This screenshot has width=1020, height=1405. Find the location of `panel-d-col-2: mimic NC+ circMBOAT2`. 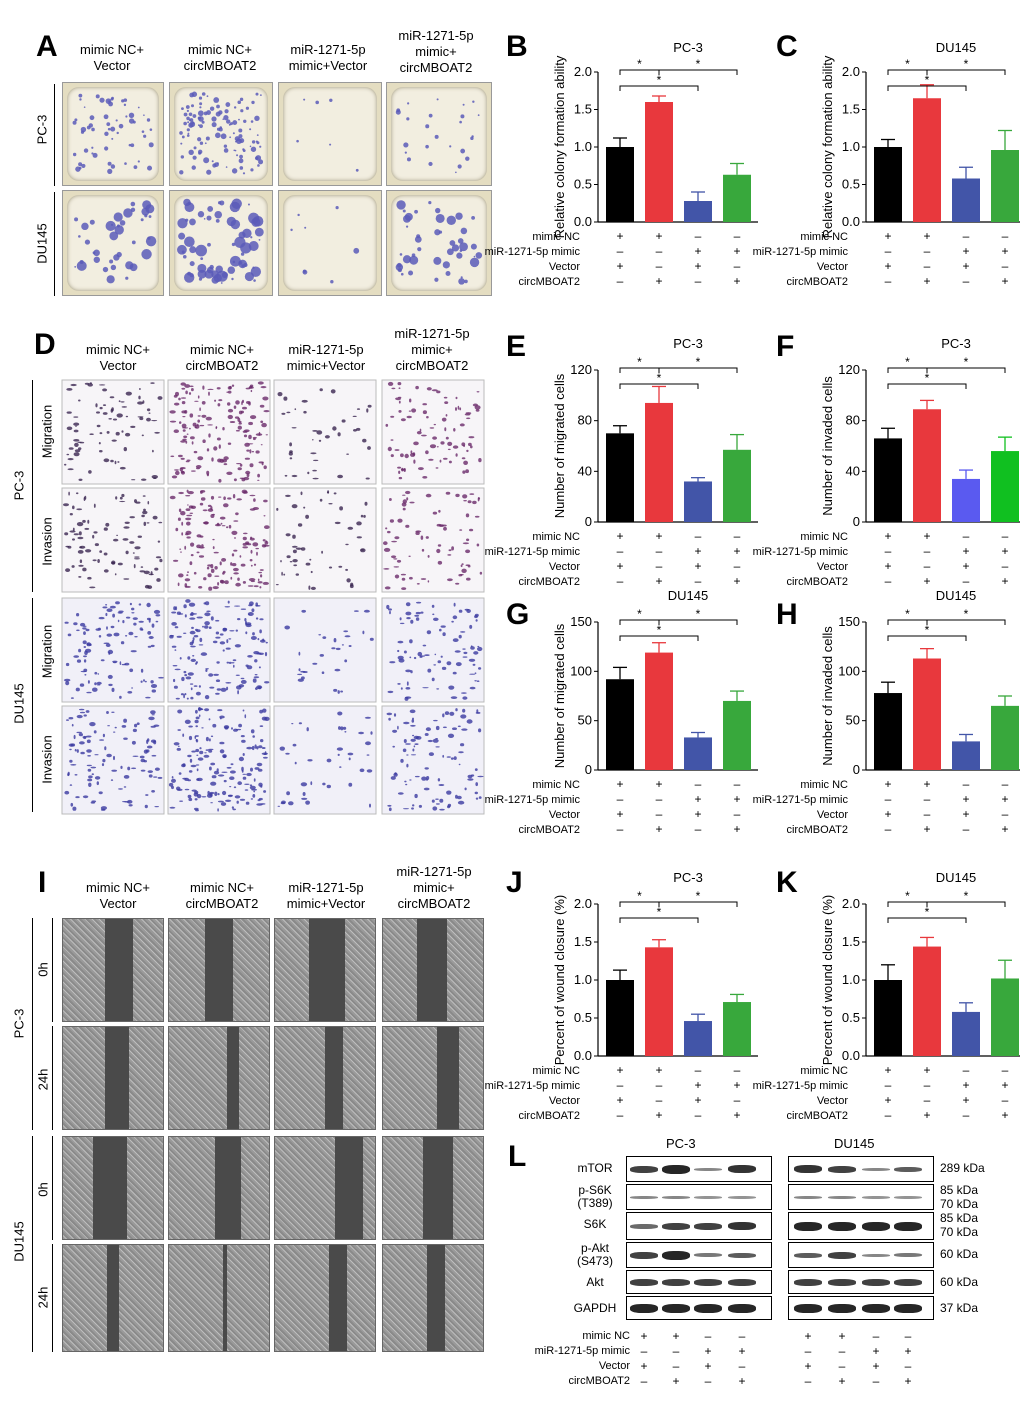

panel-d-col-2: mimic NC+ circMBOAT2 is located at coordinates (222, 357).